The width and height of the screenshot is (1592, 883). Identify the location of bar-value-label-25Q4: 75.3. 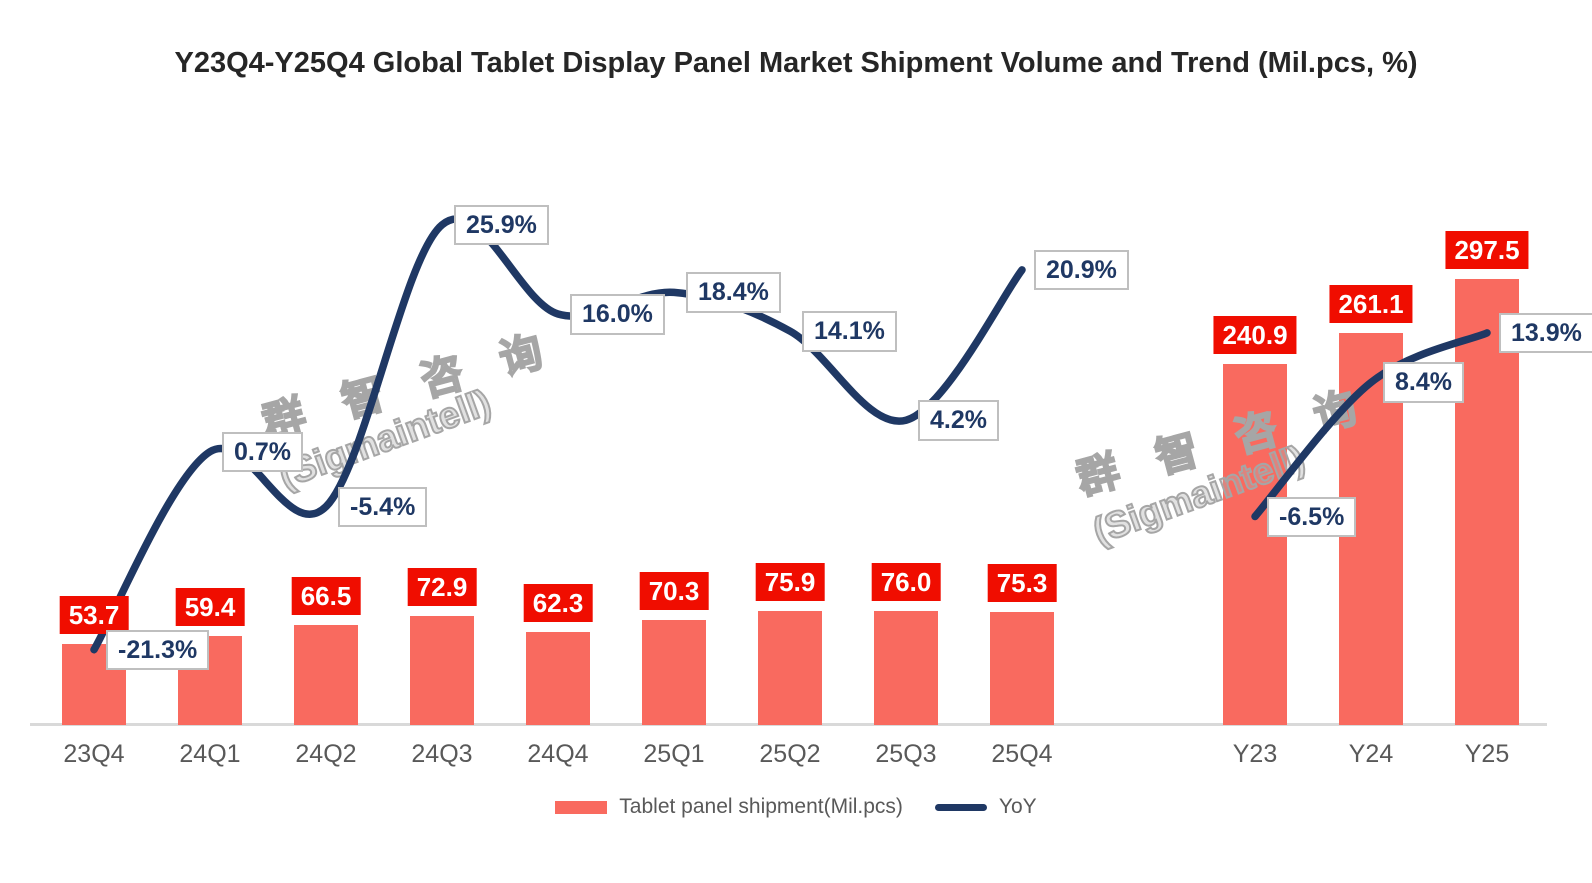
(1022, 582).